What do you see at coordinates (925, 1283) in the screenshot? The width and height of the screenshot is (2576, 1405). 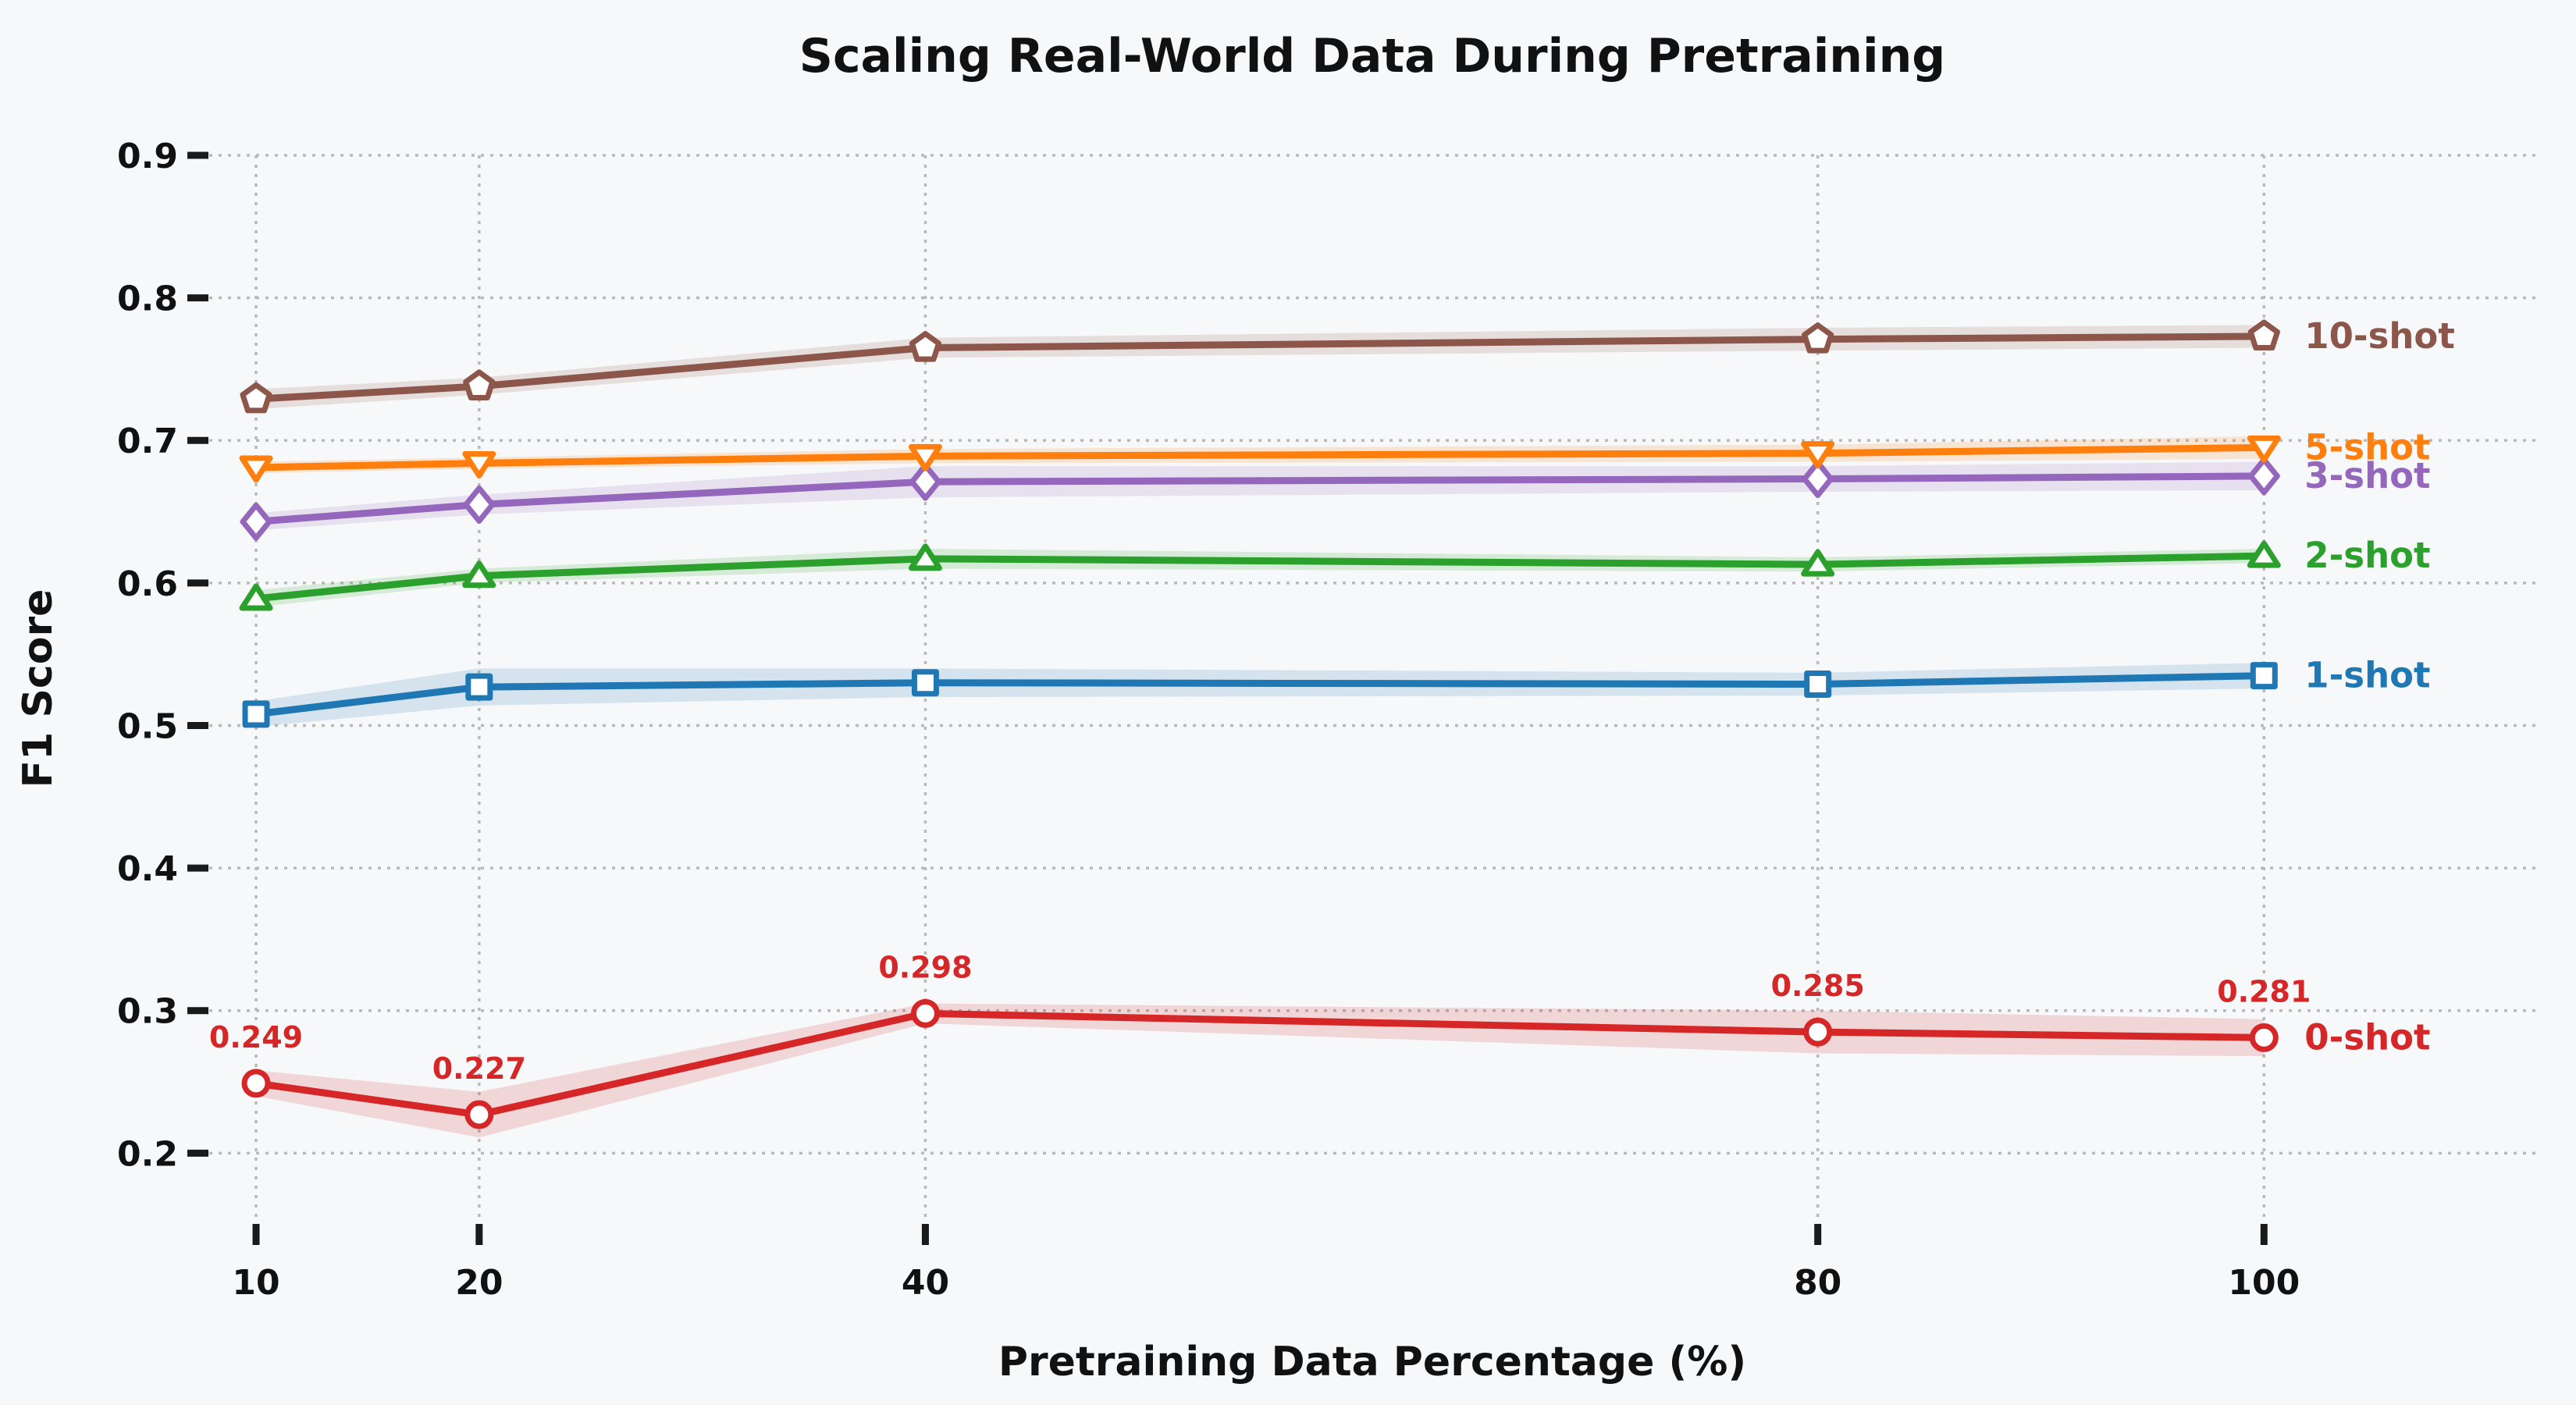 I see `x-tick-label-40: 40` at bounding box center [925, 1283].